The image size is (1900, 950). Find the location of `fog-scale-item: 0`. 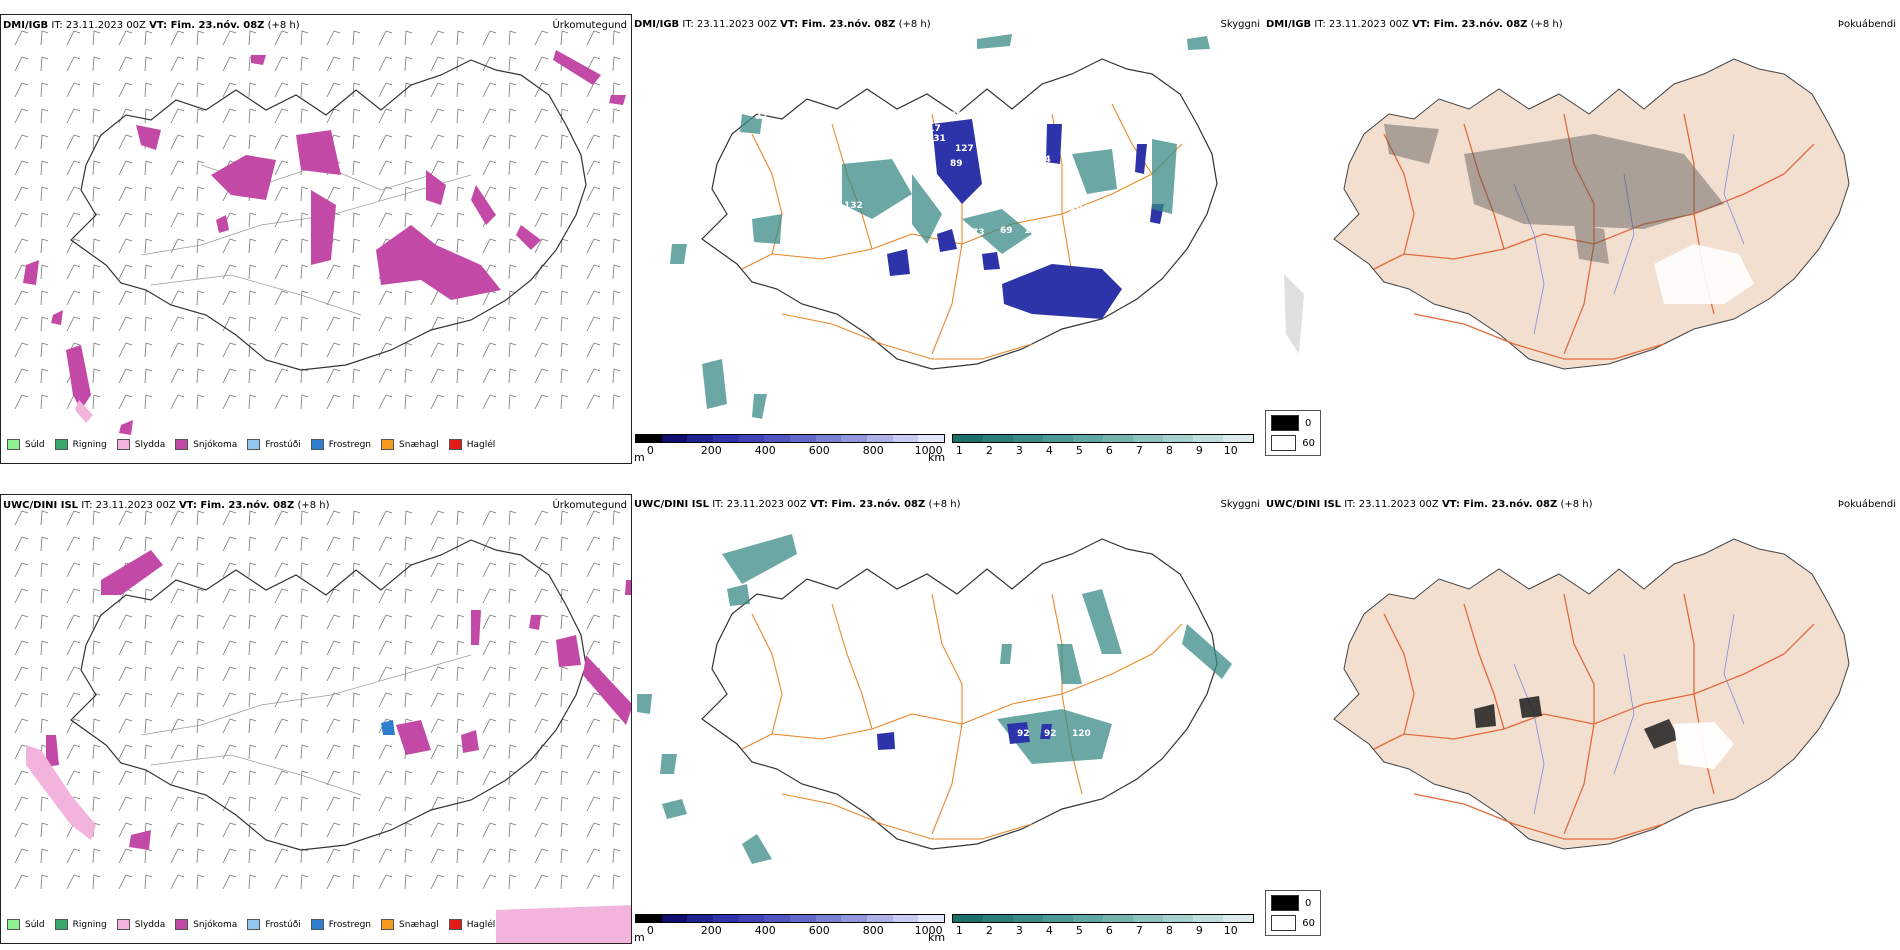

fog-scale-item: 0 is located at coordinates (1293, 903).